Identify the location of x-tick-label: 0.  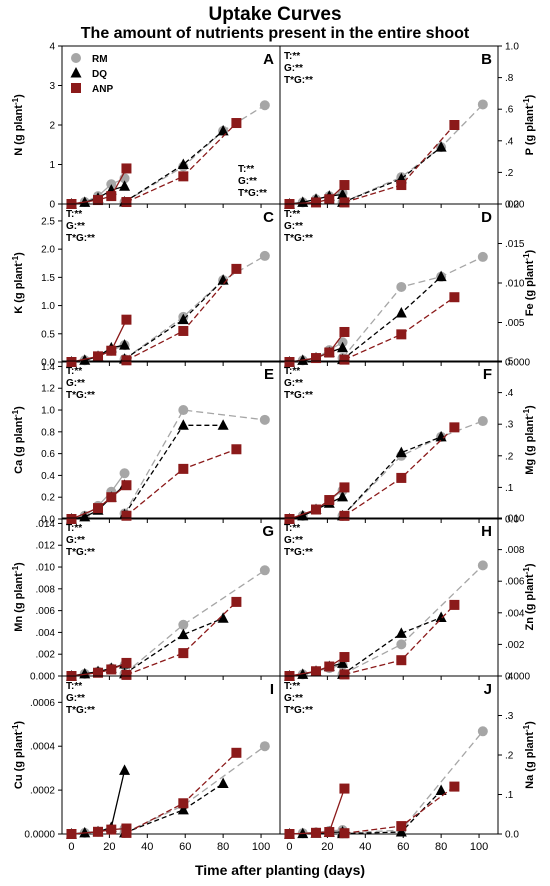
(289, 847).